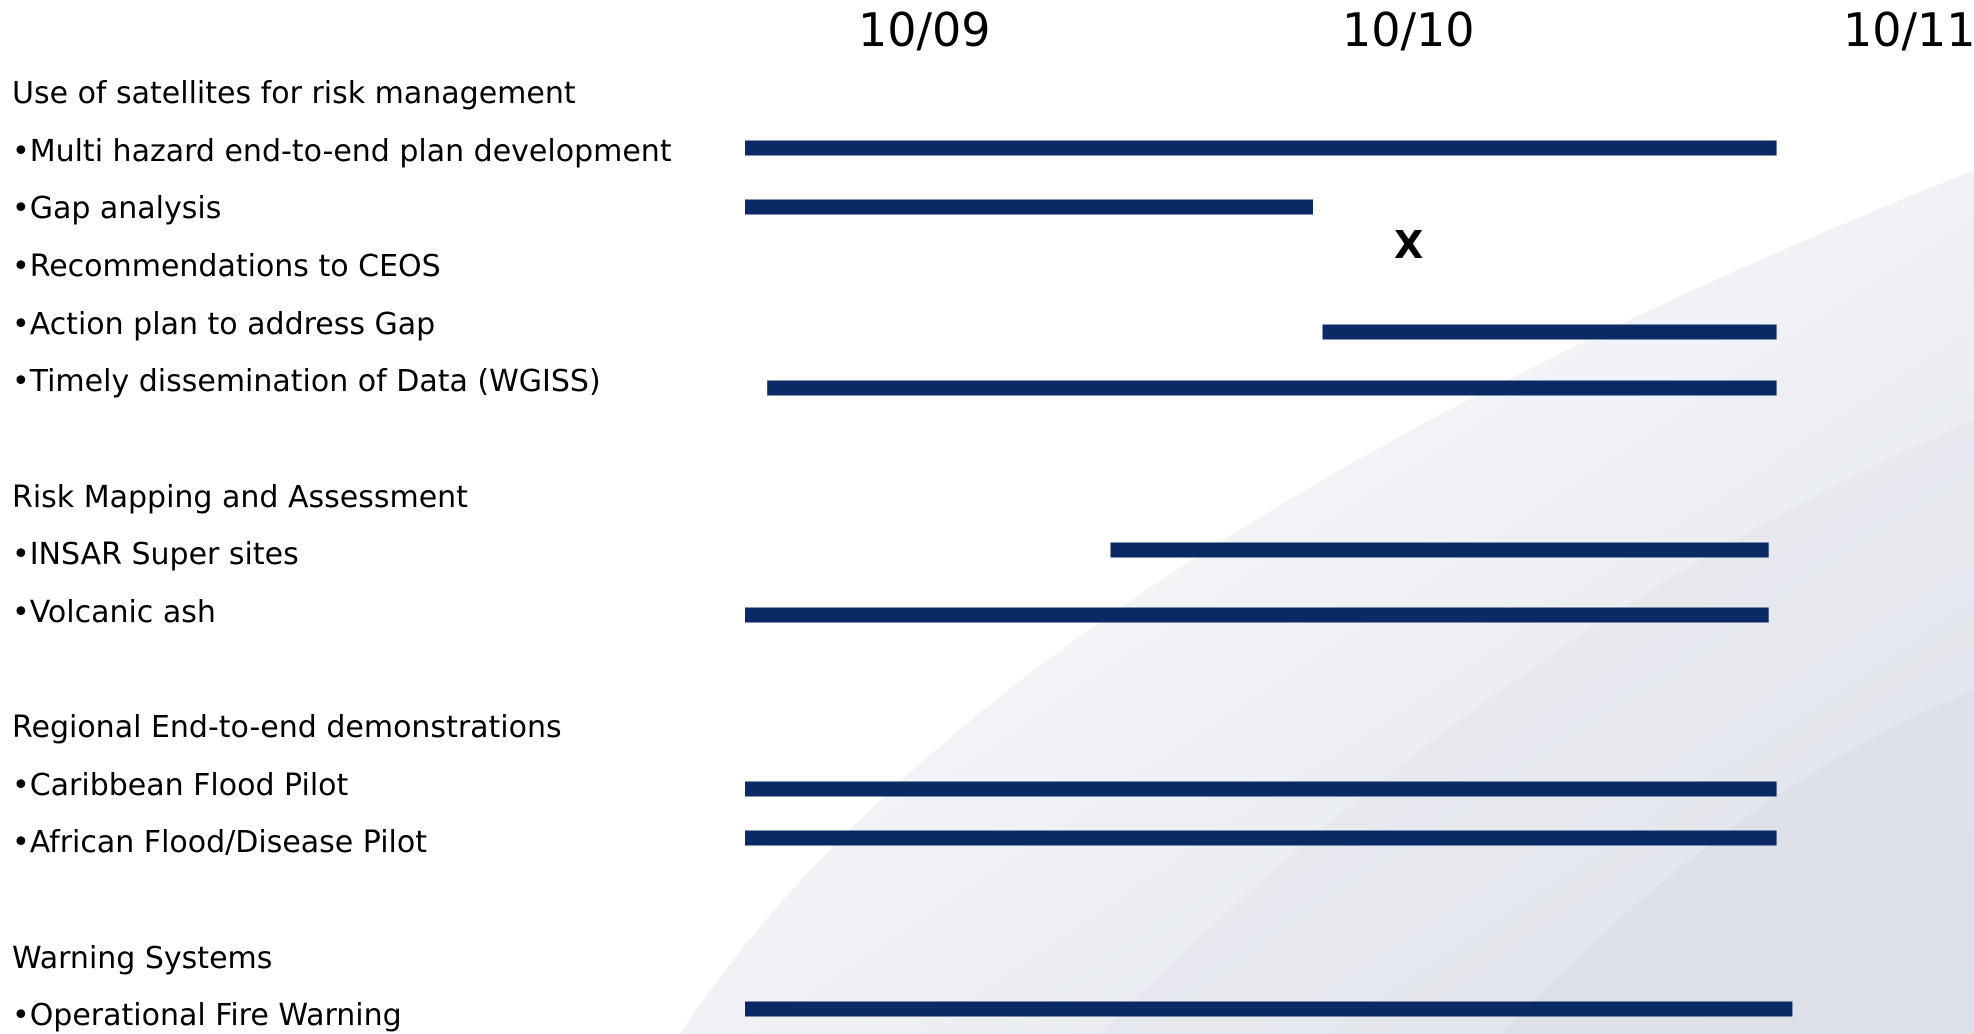 The image size is (1974, 1034). What do you see at coordinates (114, 612) in the screenshot?
I see `task-label-volcanic-ash: •Volcanic ash` at bounding box center [114, 612].